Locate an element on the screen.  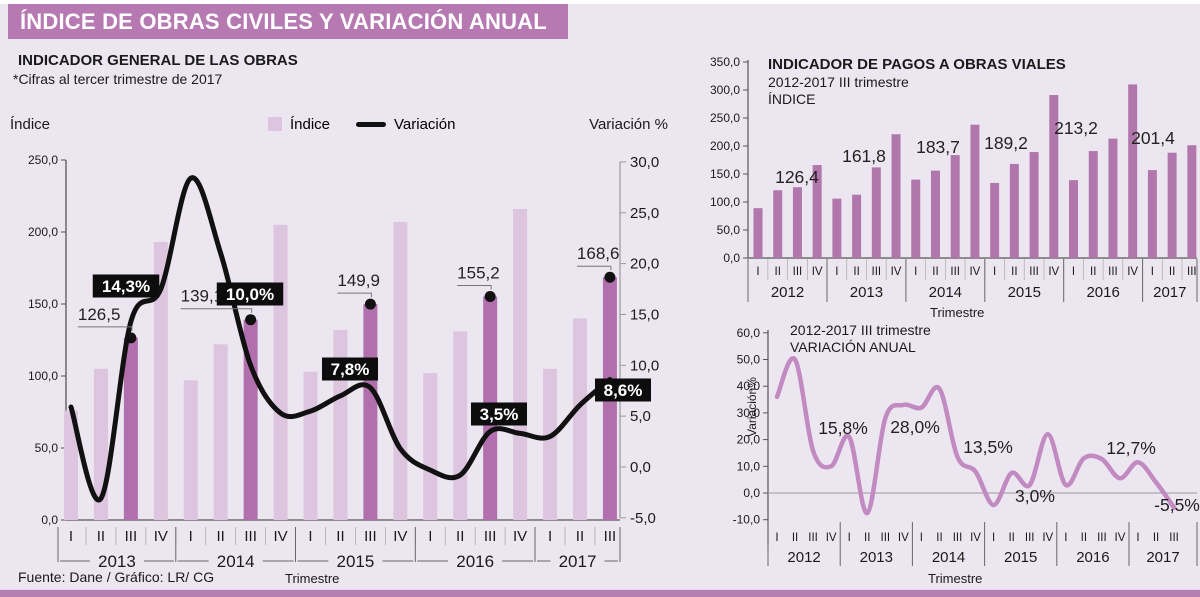
left-chart-subtitle: *Cifras al tercer trimestre de 2017 is located at coordinates (118, 79).